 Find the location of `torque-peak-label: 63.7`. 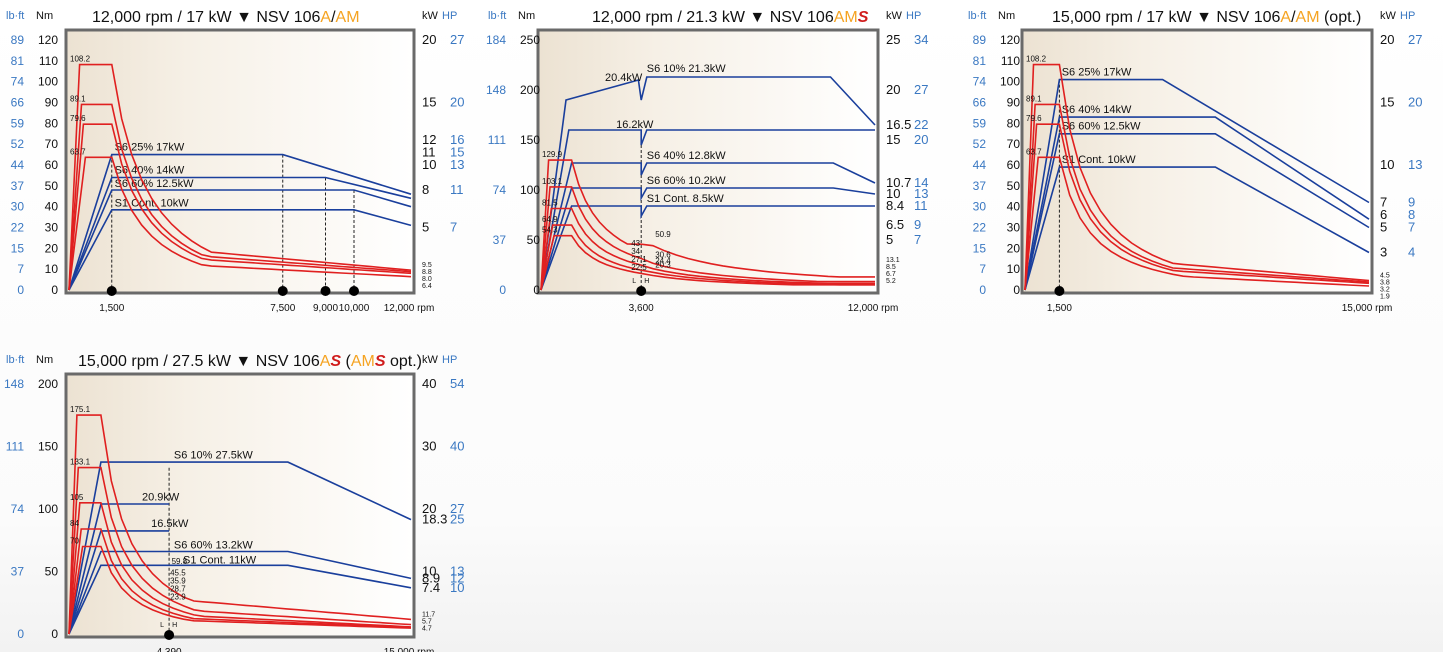

torque-peak-label: 63.7 is located at coordinates (78, 151).